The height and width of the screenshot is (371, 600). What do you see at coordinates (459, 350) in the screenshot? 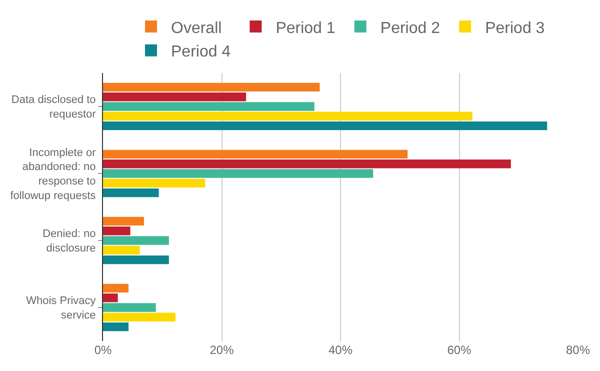
I see `x-tick-label: 60%` at bounding box center [459, 350].